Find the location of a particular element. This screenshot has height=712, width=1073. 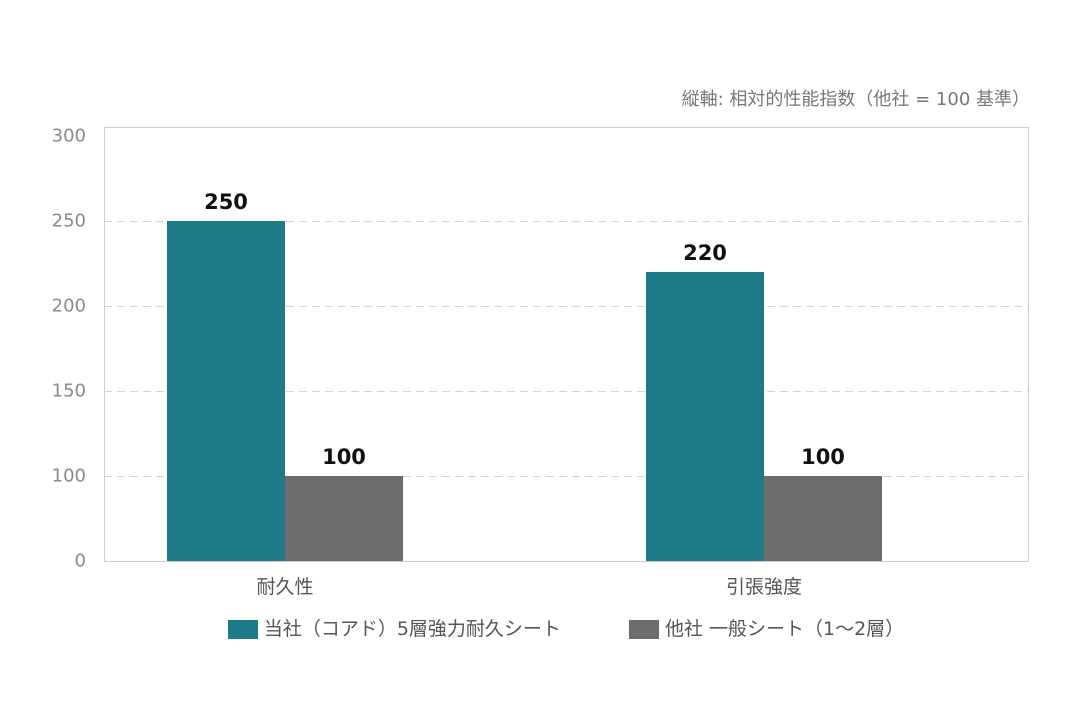

y-tick-label: 300 is located at coordinates (69, 136).